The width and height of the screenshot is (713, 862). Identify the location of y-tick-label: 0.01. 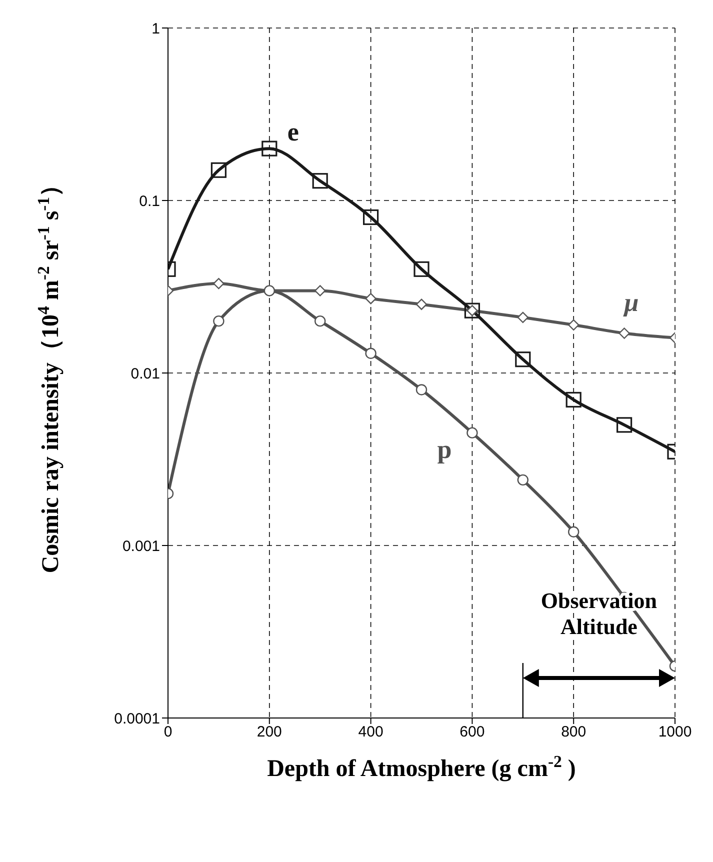
(145, 373).